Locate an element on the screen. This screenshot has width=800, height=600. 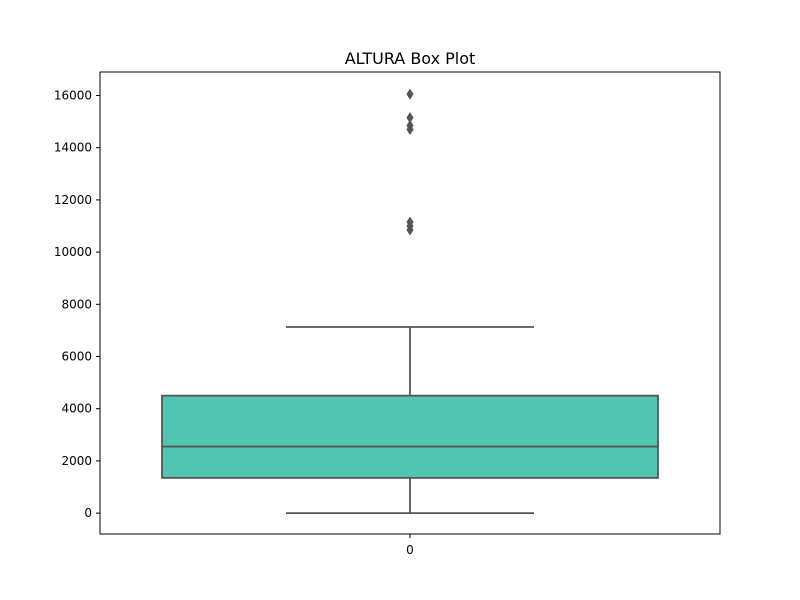
y-tick-label: 8000 is located at coordinates (76, 304).